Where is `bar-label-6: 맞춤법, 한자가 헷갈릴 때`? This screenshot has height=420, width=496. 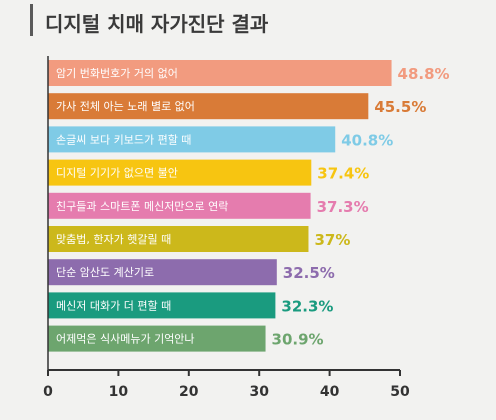 bar-label-6: 맞춤법, 한자가 헷갈릴 때 is located at coordinates (113, 239).